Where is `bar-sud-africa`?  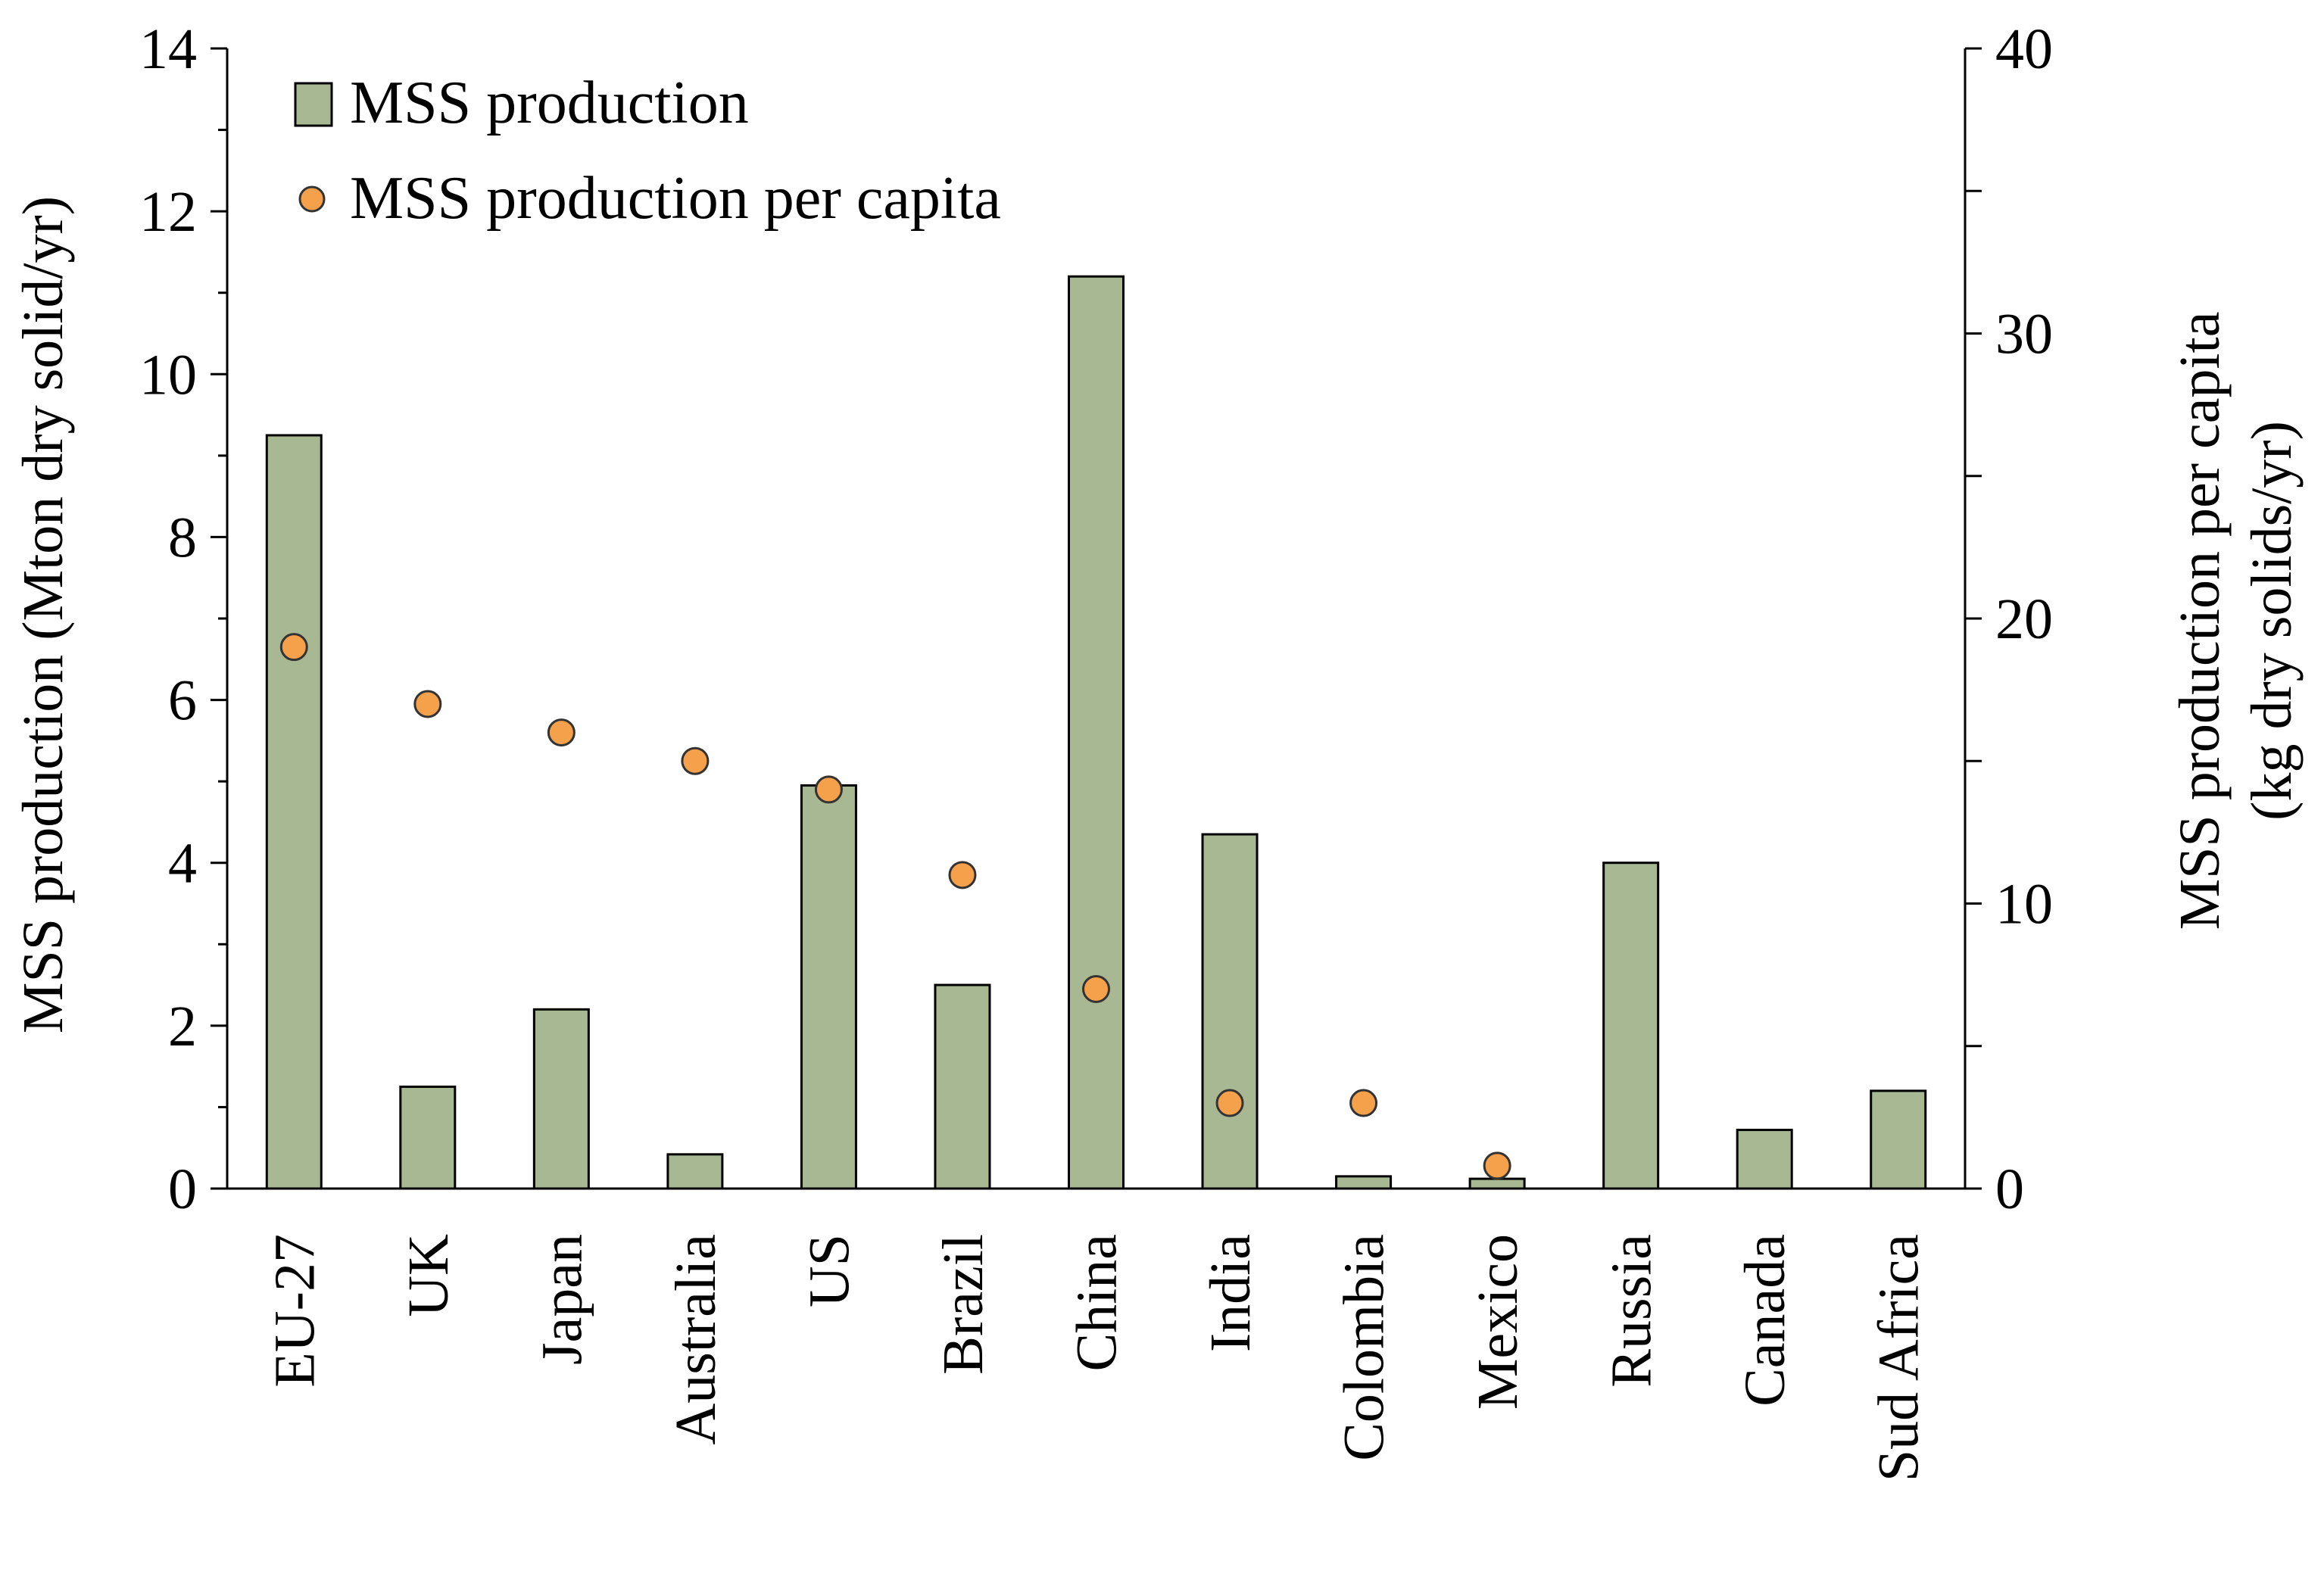
bar-sud-africa is located at coordinates (1898, 1139).